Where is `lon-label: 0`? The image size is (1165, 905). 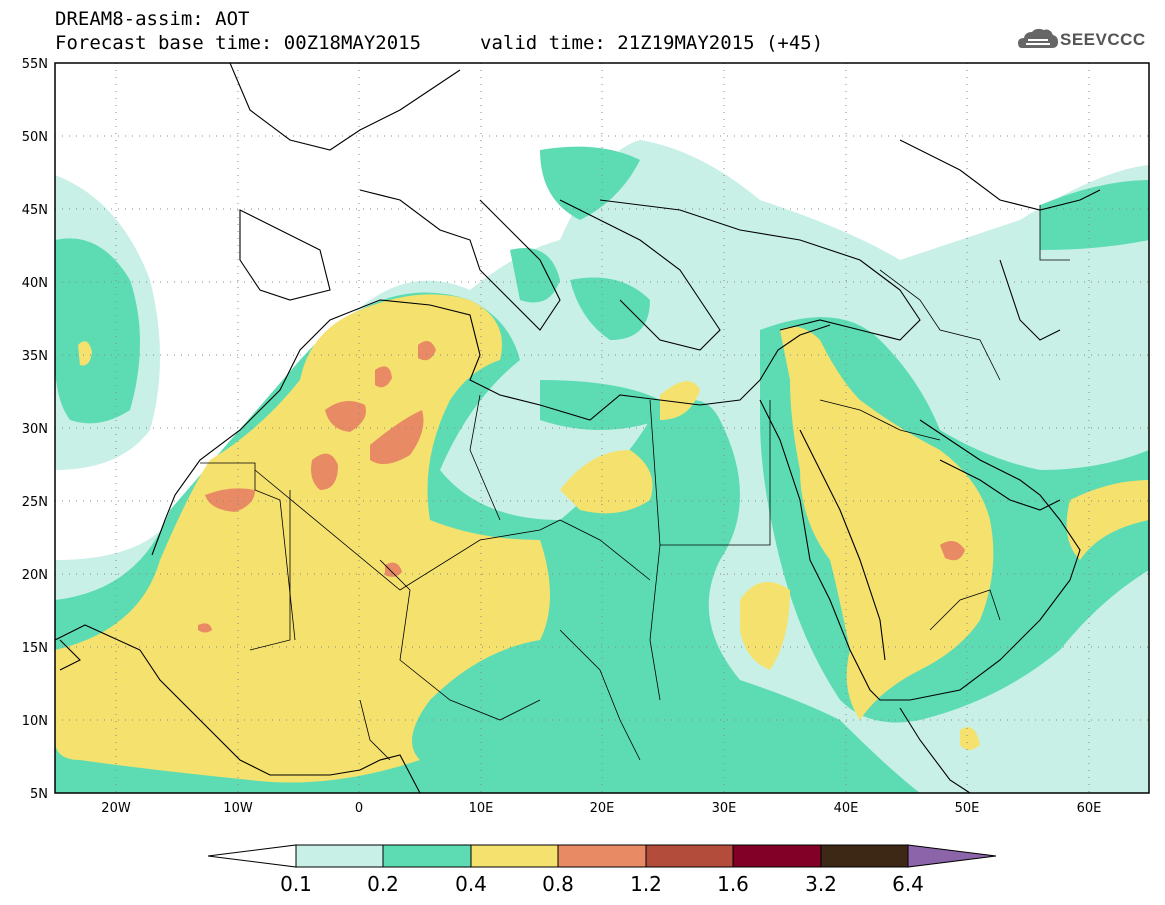
lon-label: 0 is located at coordinates (359, 808).